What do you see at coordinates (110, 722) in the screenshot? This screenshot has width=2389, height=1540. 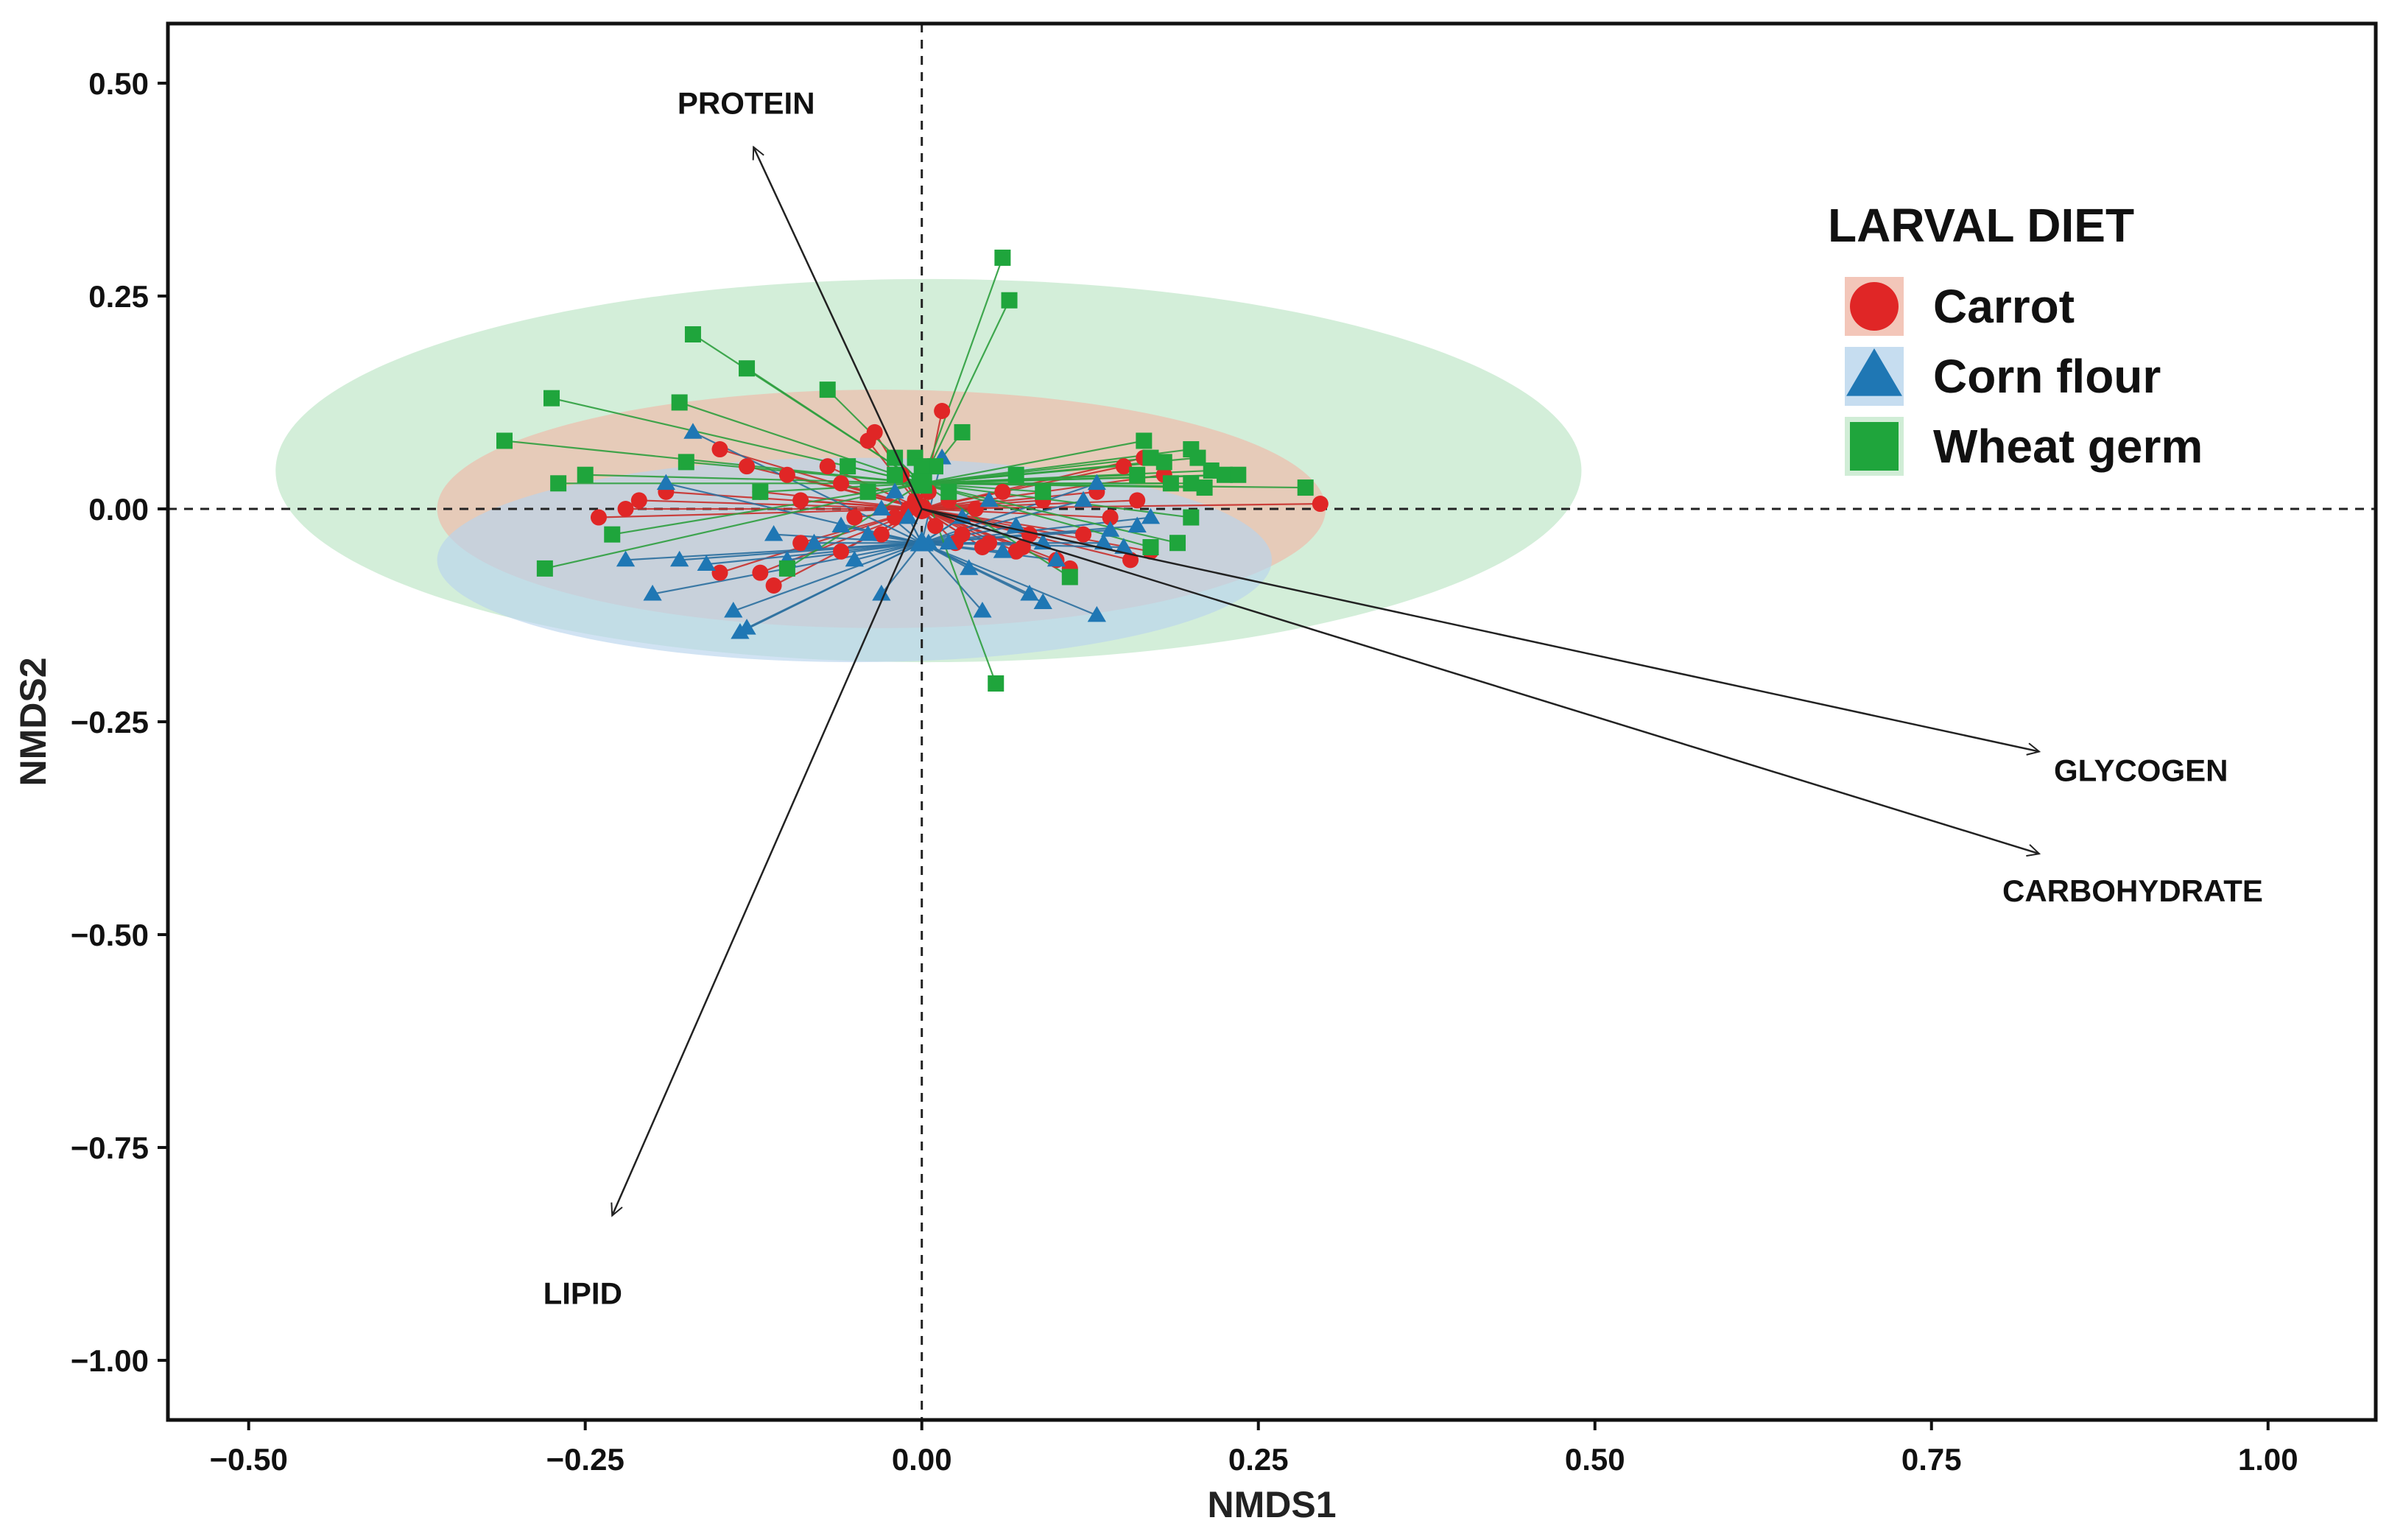 I see `y-tick-label: −0.25` at bounding box center [110, 722].